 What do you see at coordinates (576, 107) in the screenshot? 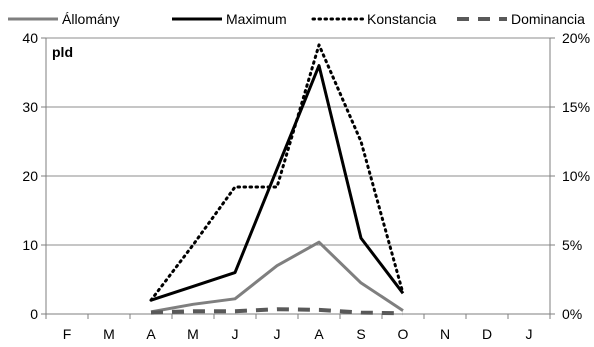
I see `right-tick-label: 15%` at bounding box center [576, 107].